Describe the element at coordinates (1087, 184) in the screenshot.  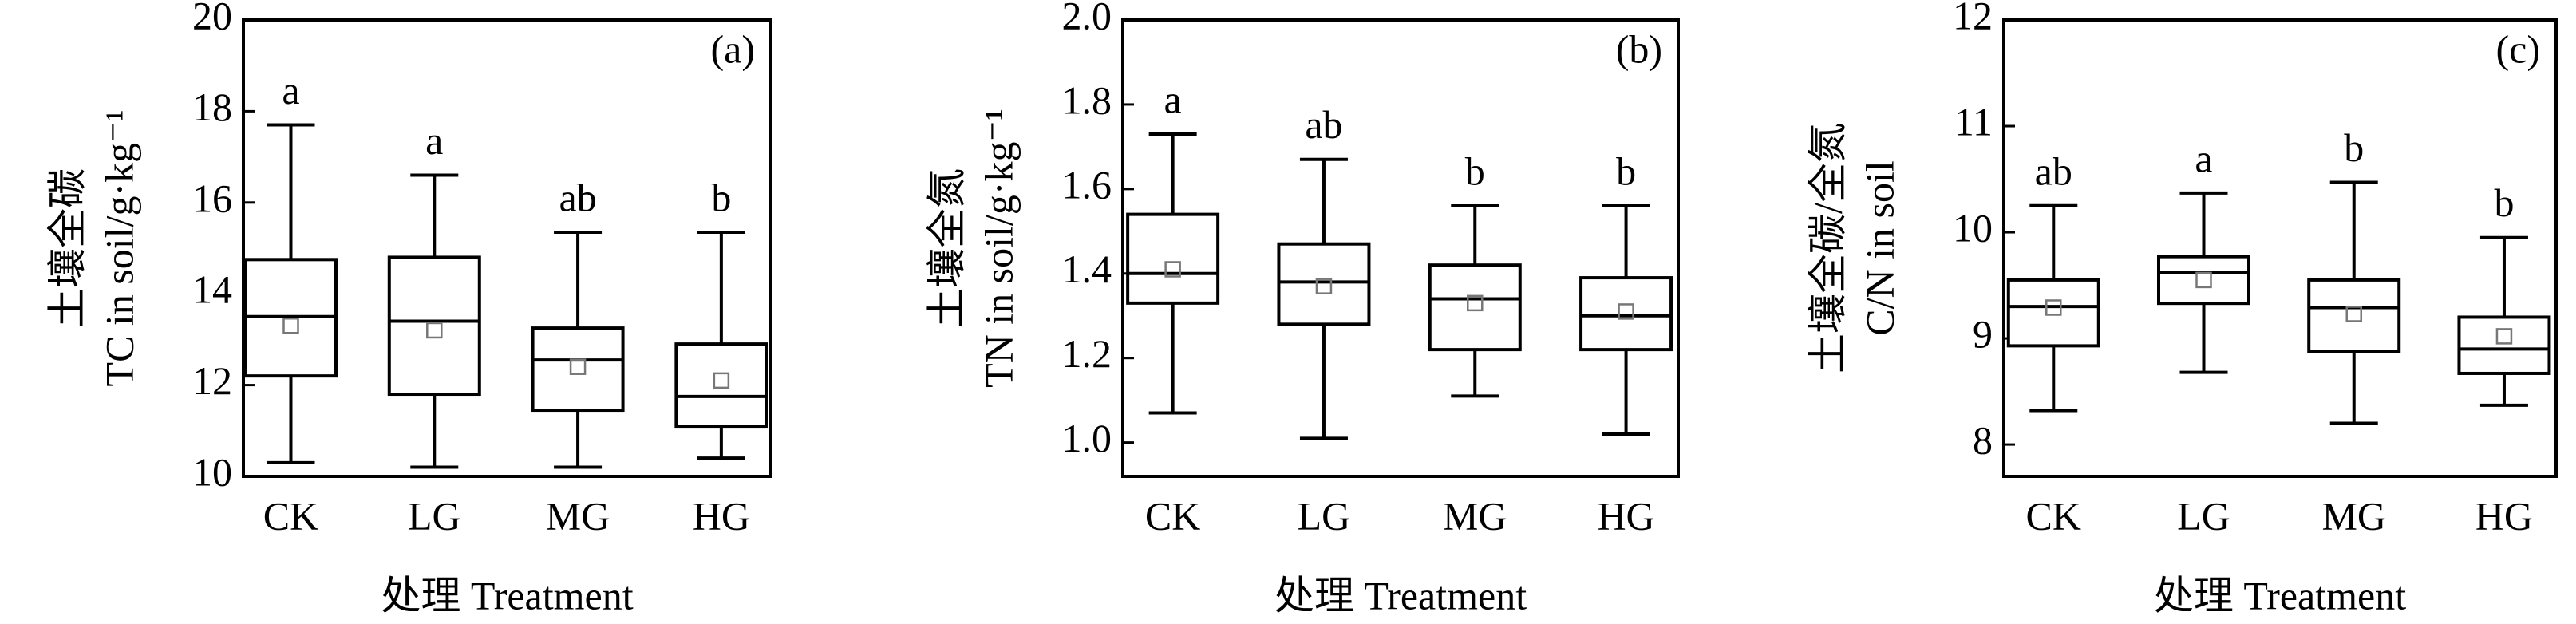
I see `y-tick-label: 1.6` at that location.